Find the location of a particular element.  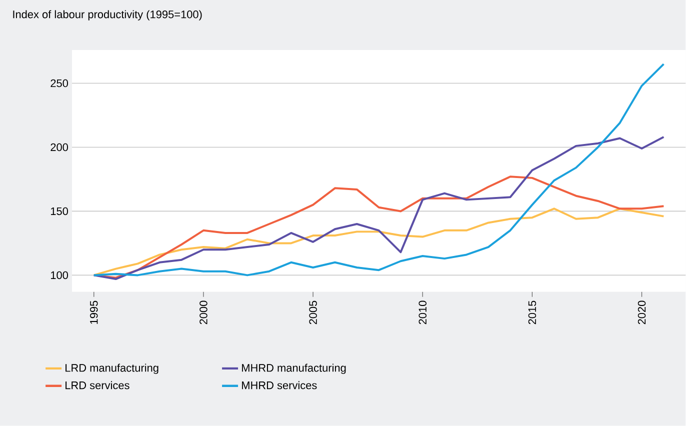

x-tick-label: 2015 is located at coordinates (532, 312).